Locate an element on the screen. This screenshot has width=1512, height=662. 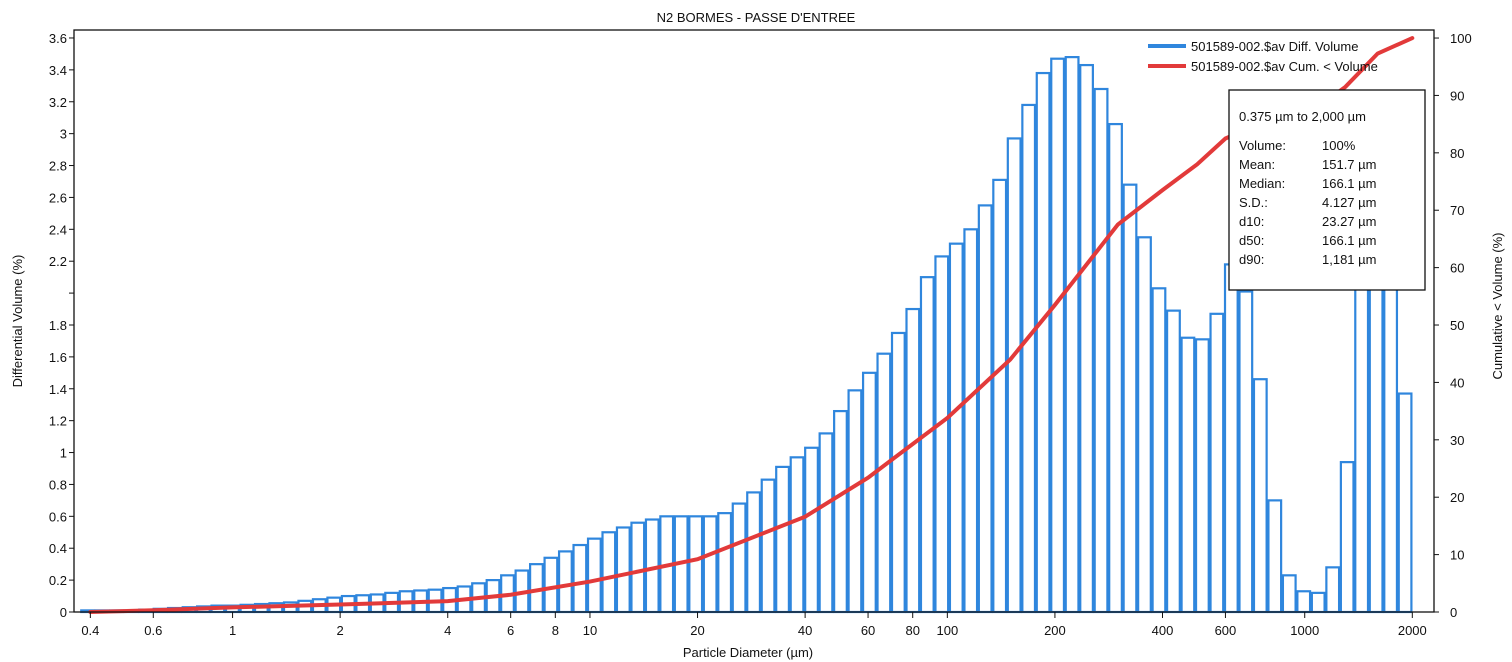
y-tick-label: 1.6 is located at coordinates (58, 357).